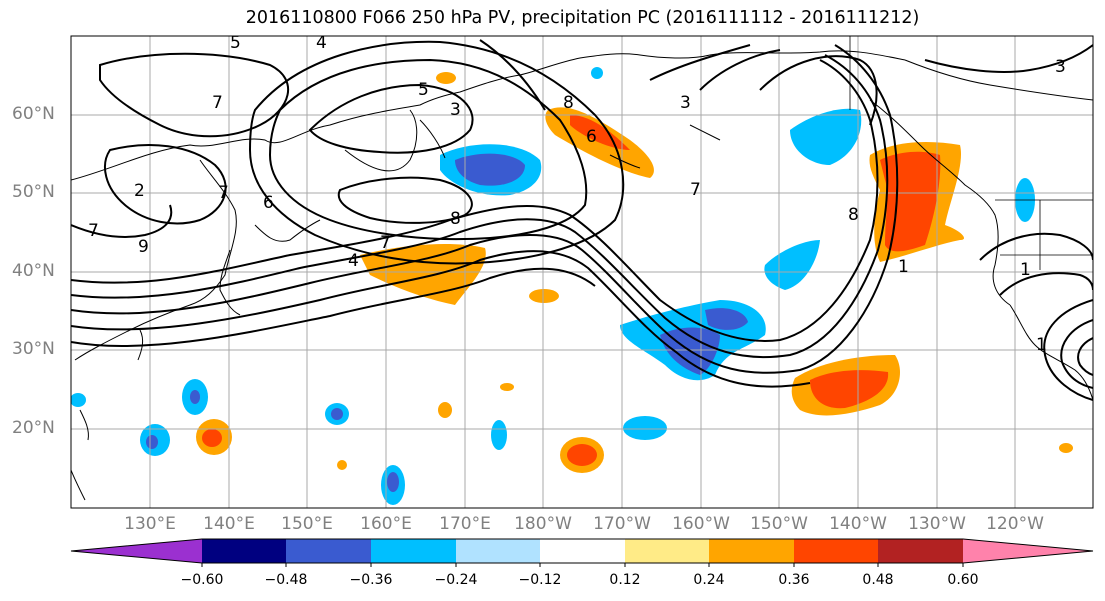 The image size is (1105, 601). Describe the element at coordinates (597, 73) in the screenshot. I see `blob-q` at that location.